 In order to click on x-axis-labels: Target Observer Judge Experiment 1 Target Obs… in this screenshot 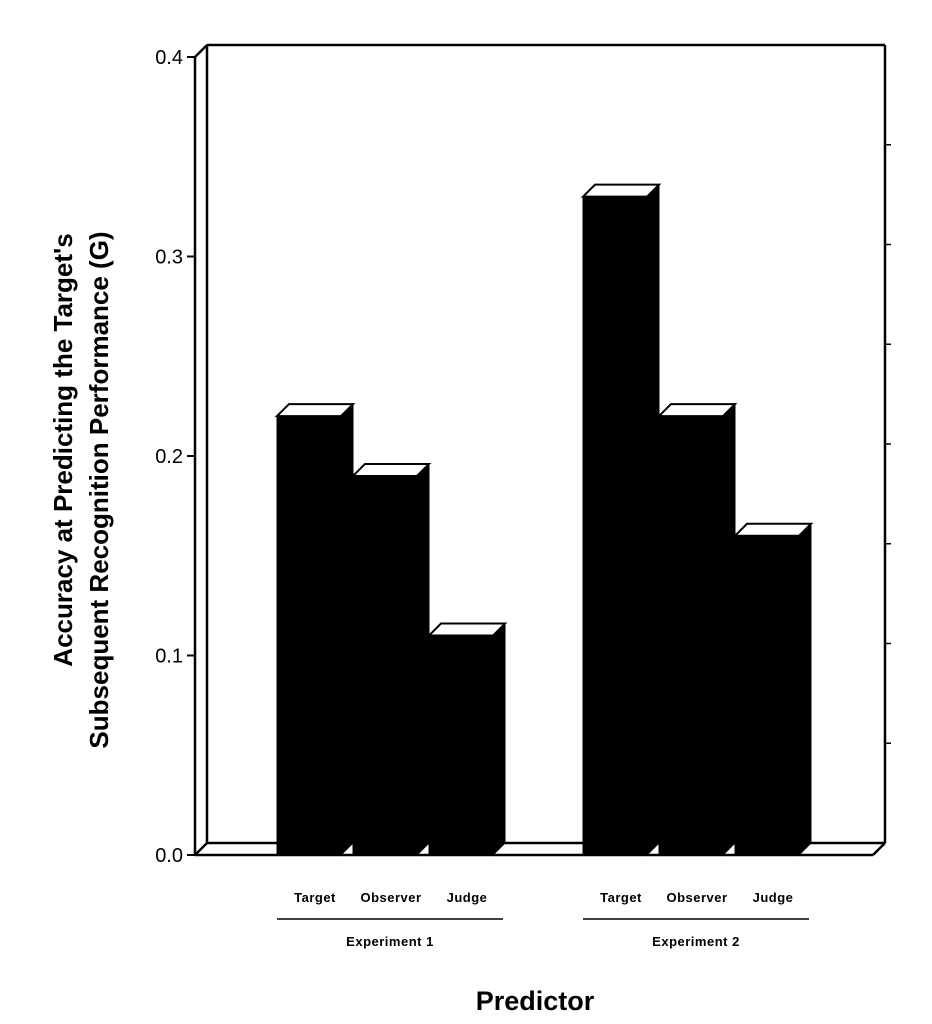, I will do `click(543, 919)`.